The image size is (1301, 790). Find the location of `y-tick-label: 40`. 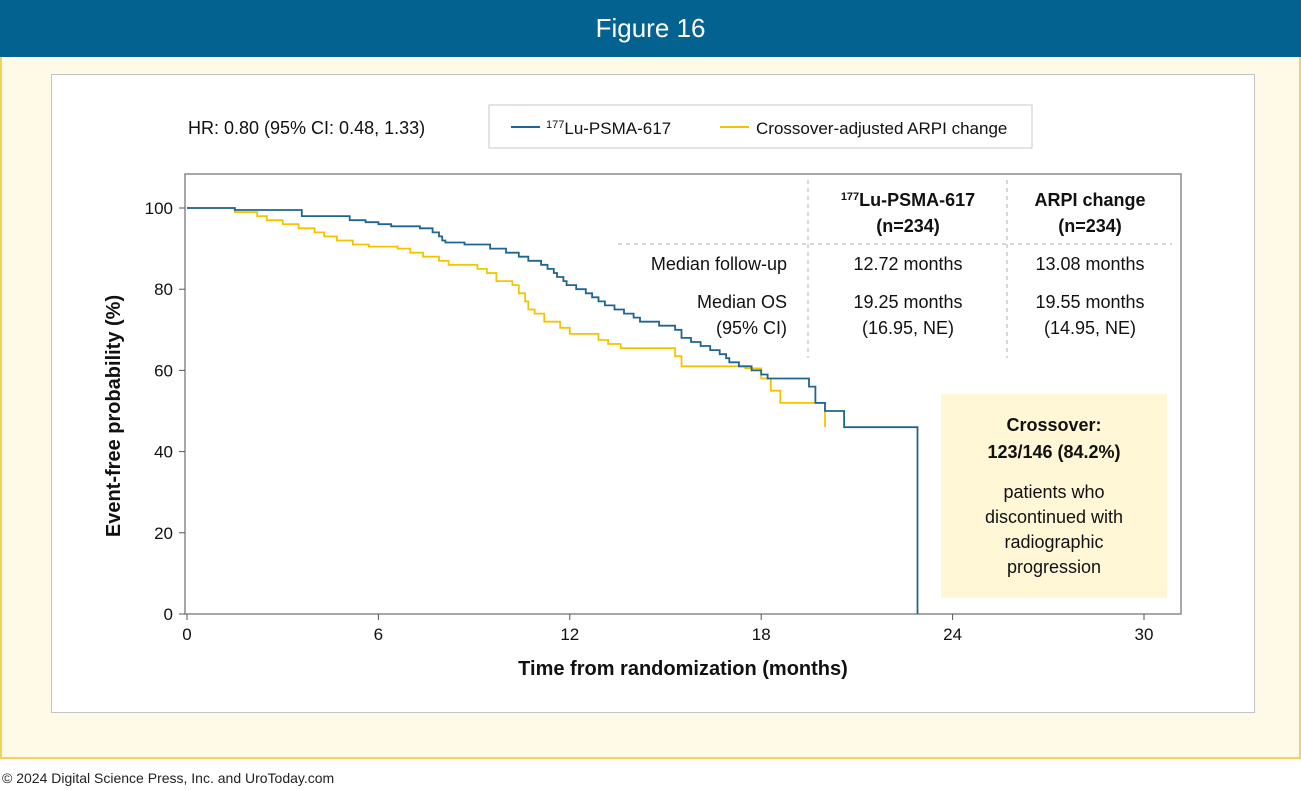

y-tick-label: 40 is located at coordinates (163, 452).